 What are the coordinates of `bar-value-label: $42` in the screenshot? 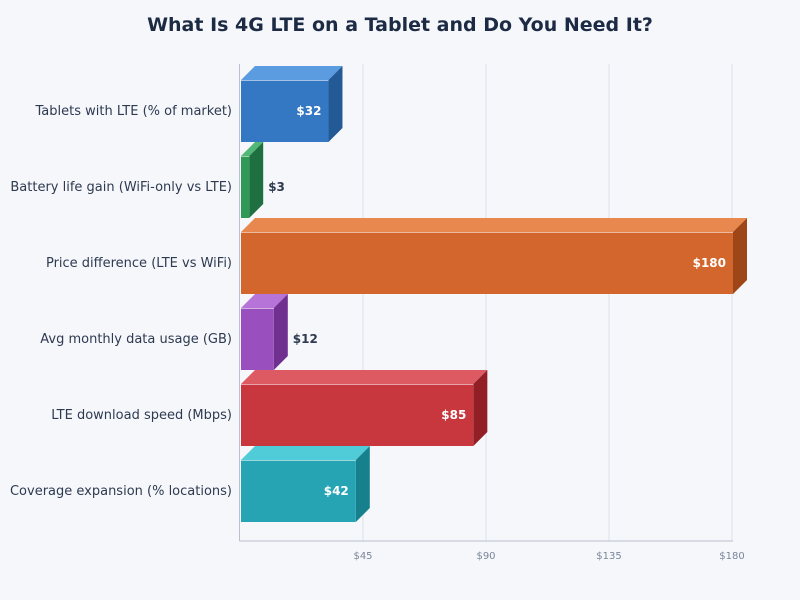 It's located at (336, 491).